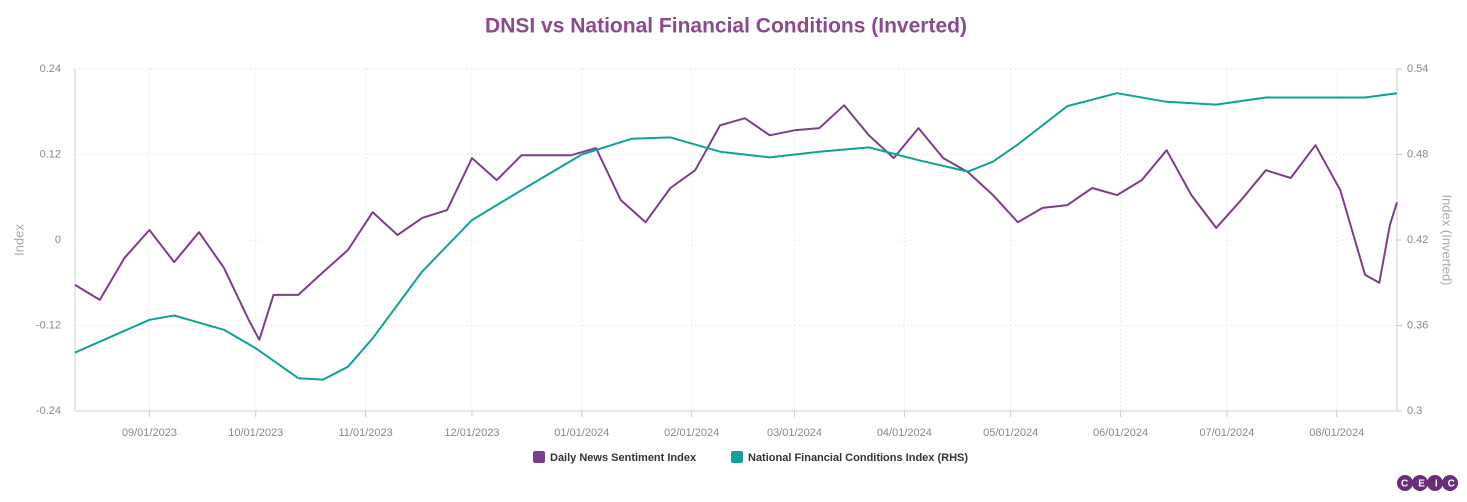 Image resolution: width=1467 pixels, height=502 pixels. What do you see at coordinates (48, 325) in the screenshot?
I see `y-tick-label: -0.12` at bounding box center [48, 325].